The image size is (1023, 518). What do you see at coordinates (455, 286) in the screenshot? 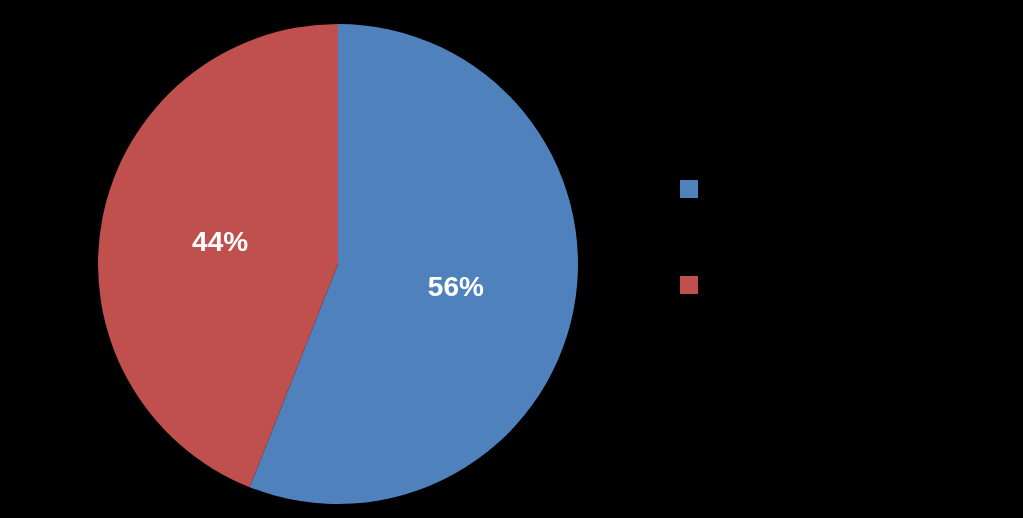
I see `data-label: 56%` at bounding box center [455, 286].